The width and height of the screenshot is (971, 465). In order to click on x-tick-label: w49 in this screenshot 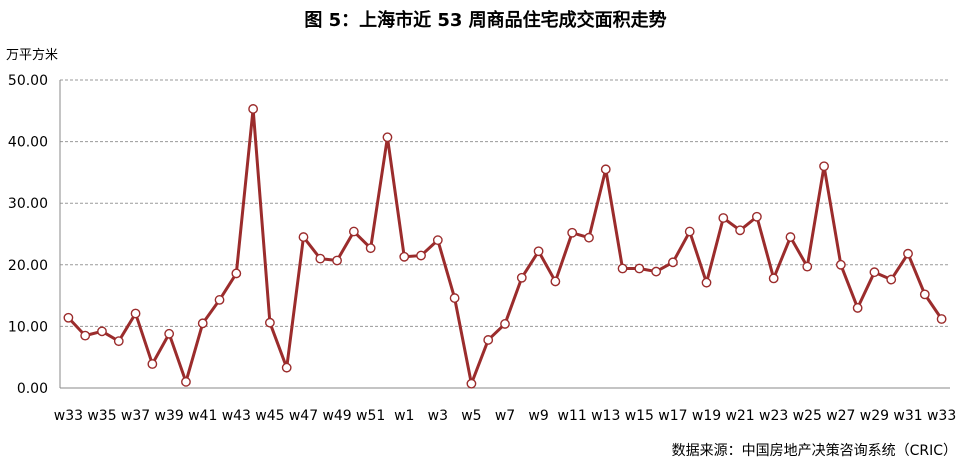, I will do `click(336, 416)`.